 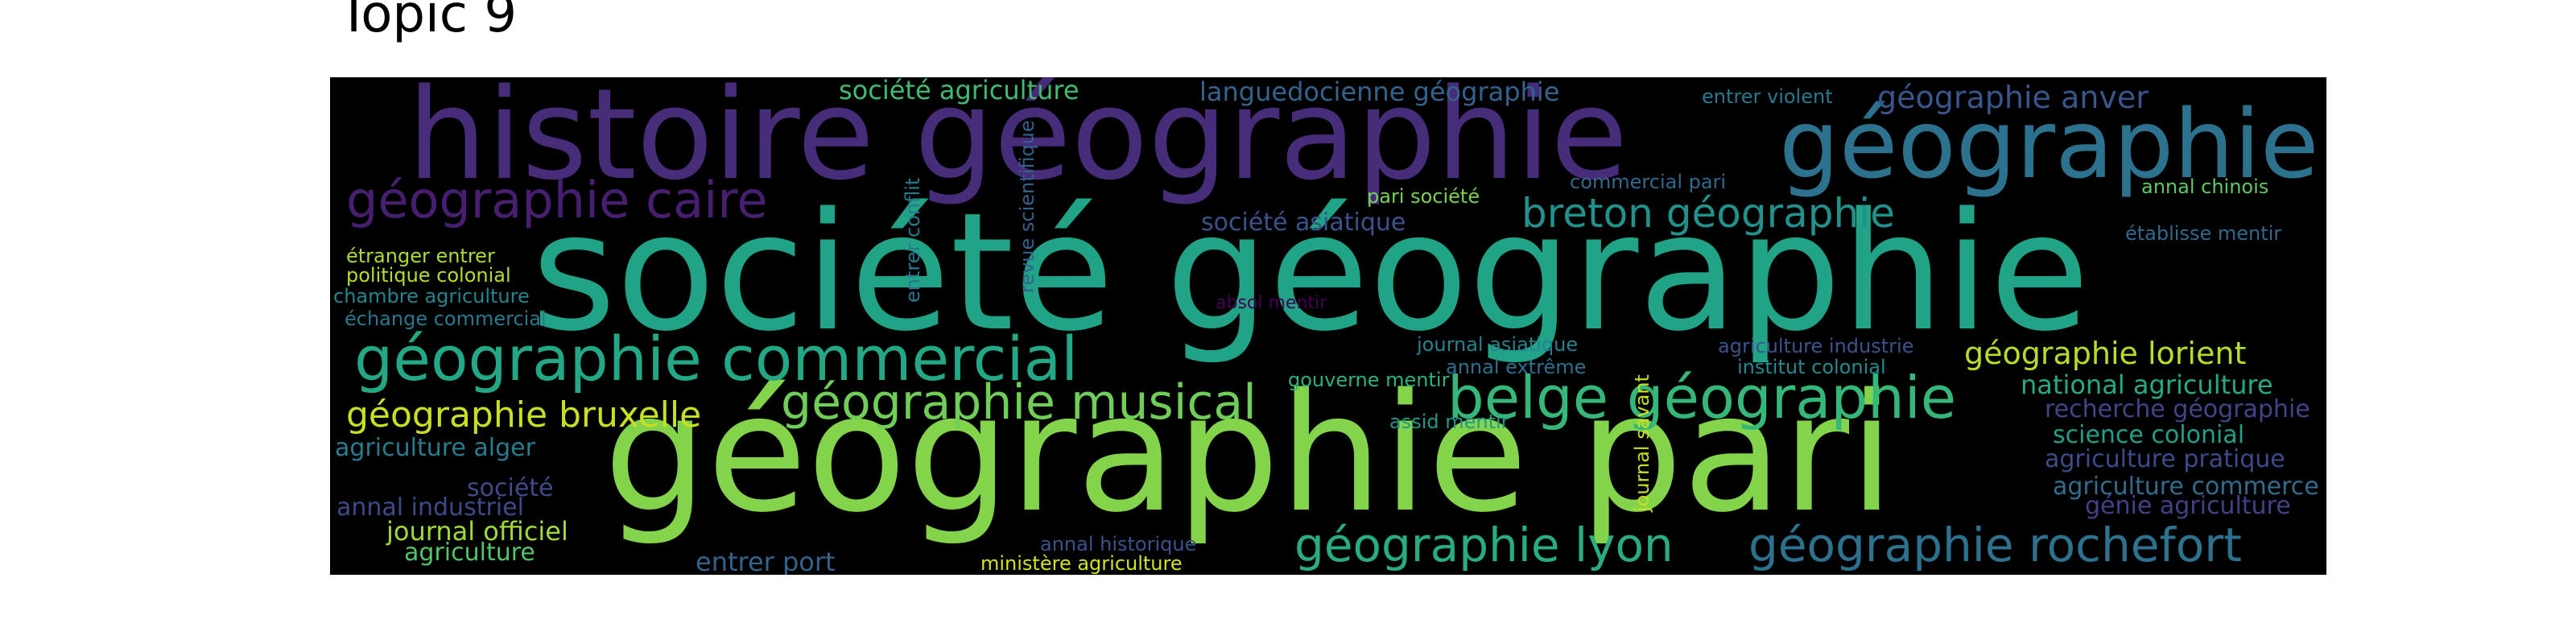 I want to click on word-annal-chinois: annal chinois, so click(x=2205, y=186).